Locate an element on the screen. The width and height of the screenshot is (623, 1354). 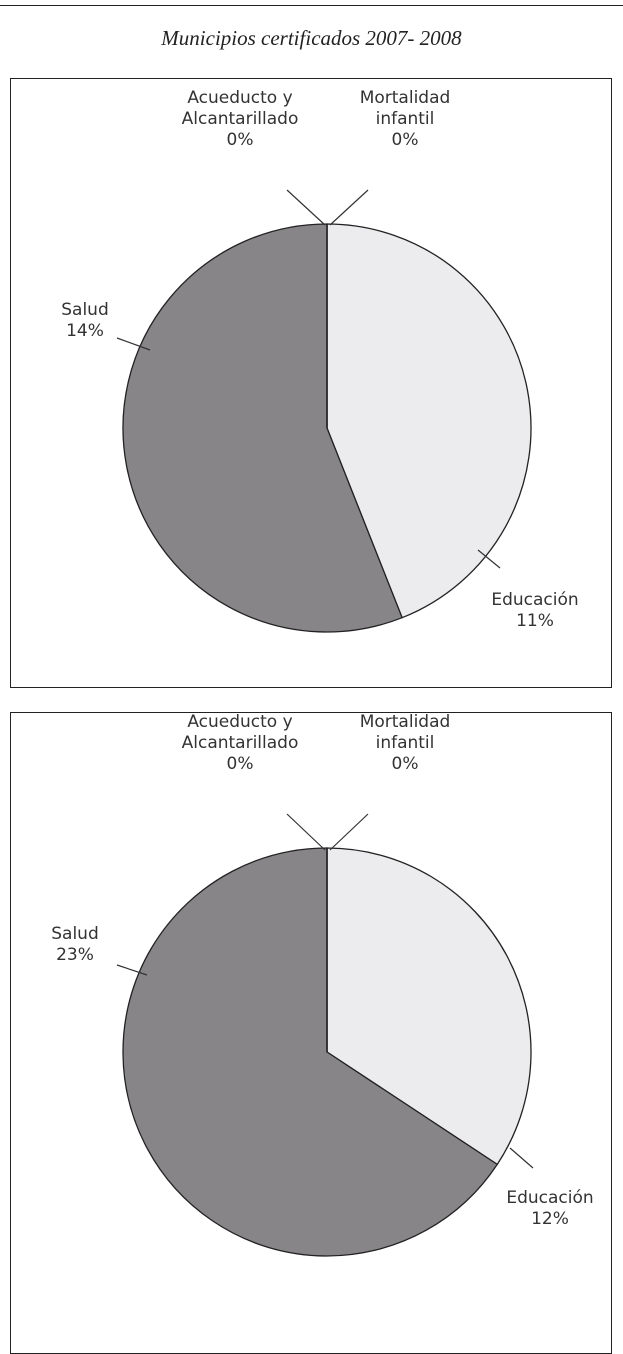
slice-value: 12% is located at coordinates (550, 1219).